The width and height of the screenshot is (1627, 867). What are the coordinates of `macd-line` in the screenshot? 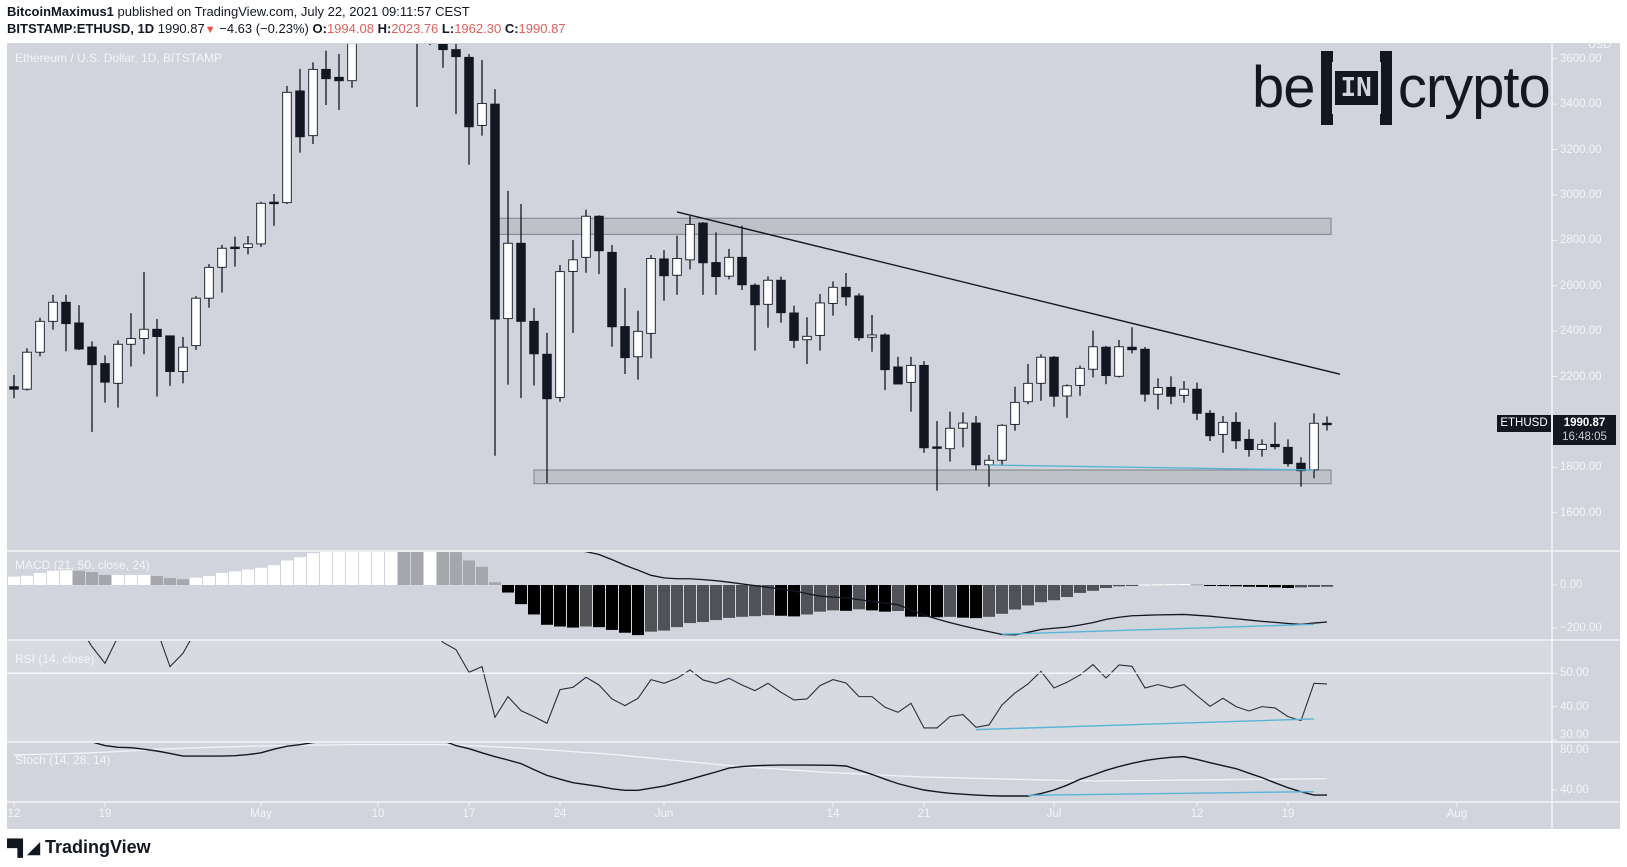 It's located at (956, 594).